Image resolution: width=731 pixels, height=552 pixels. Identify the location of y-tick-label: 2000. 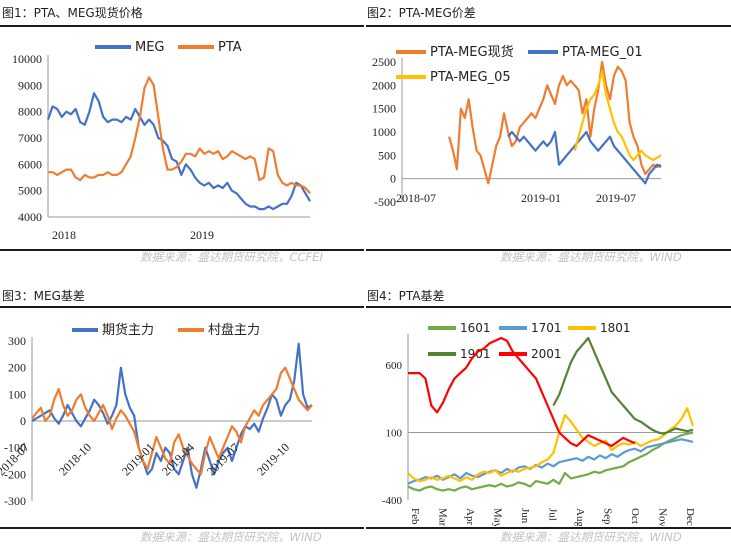
(384, 85).